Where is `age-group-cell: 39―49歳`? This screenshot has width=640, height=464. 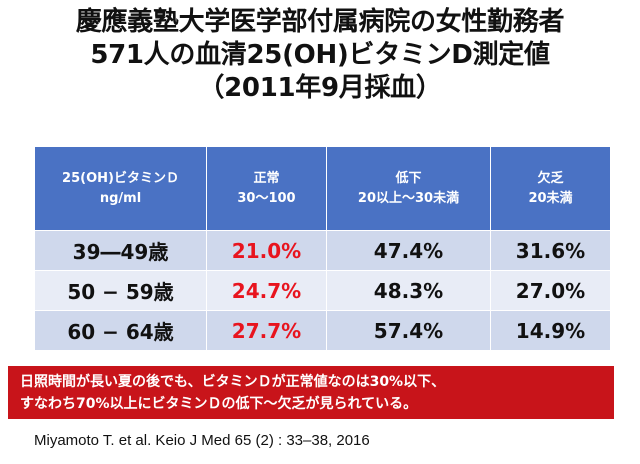
age-group-cell: 39―49歳 is located at coordinates (120, 250).